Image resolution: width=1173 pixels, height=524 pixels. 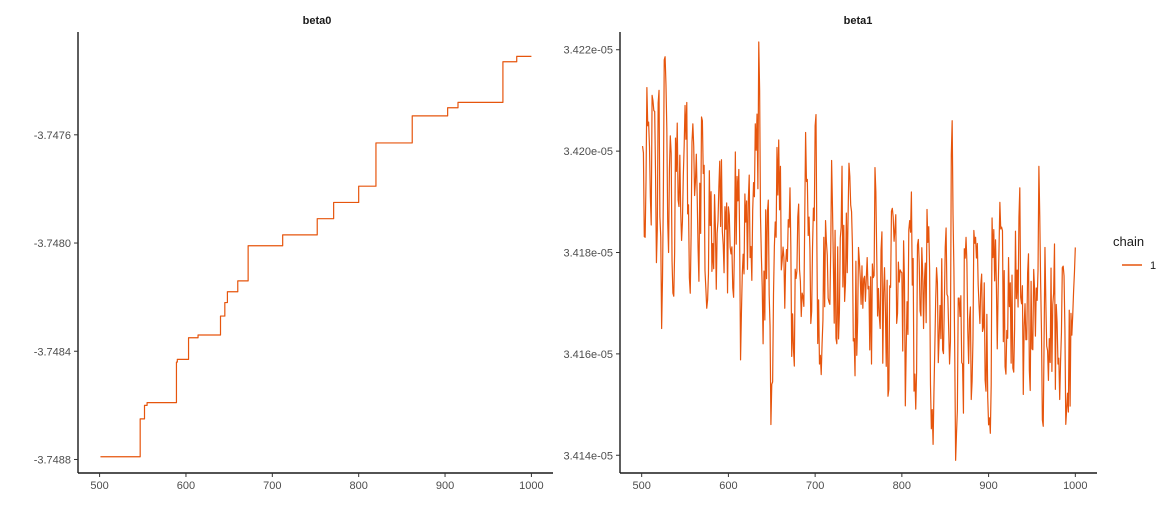 I want to click on y-tick-label: 3.414e-05, so click(x=588, y=456).